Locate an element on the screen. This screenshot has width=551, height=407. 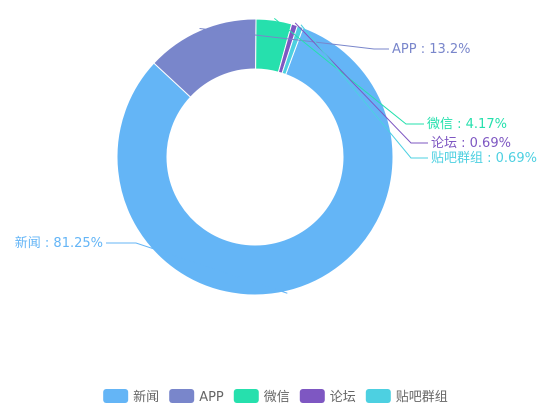
legend-label: 新闻 is located at coordinates (146, 397).